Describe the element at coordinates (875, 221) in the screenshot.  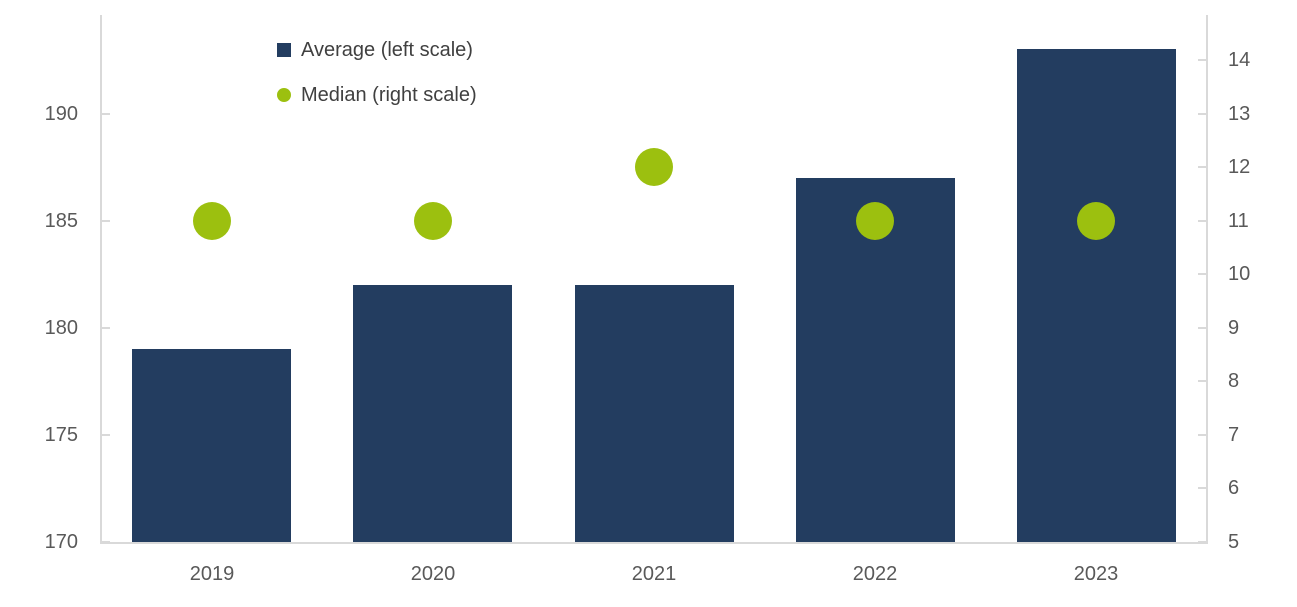
I see `median-dot-2022` at that location.